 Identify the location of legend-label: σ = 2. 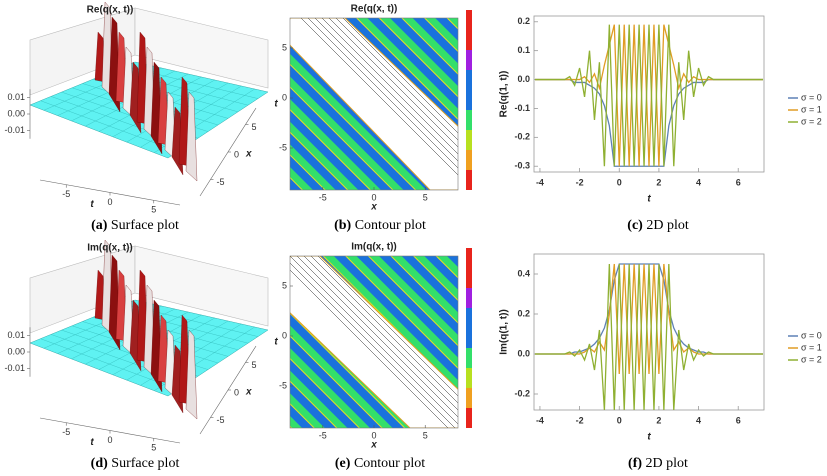
(811, 121).